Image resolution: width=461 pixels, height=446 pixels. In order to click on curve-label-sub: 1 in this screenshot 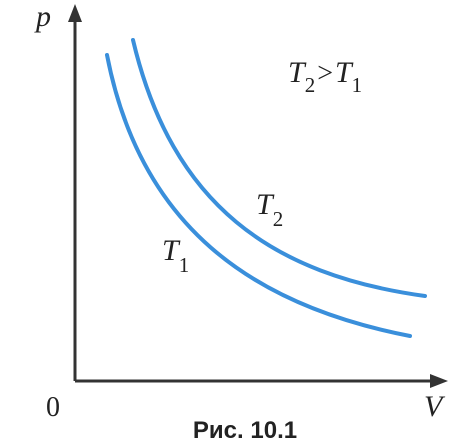, I will do `click(184, 265)`.